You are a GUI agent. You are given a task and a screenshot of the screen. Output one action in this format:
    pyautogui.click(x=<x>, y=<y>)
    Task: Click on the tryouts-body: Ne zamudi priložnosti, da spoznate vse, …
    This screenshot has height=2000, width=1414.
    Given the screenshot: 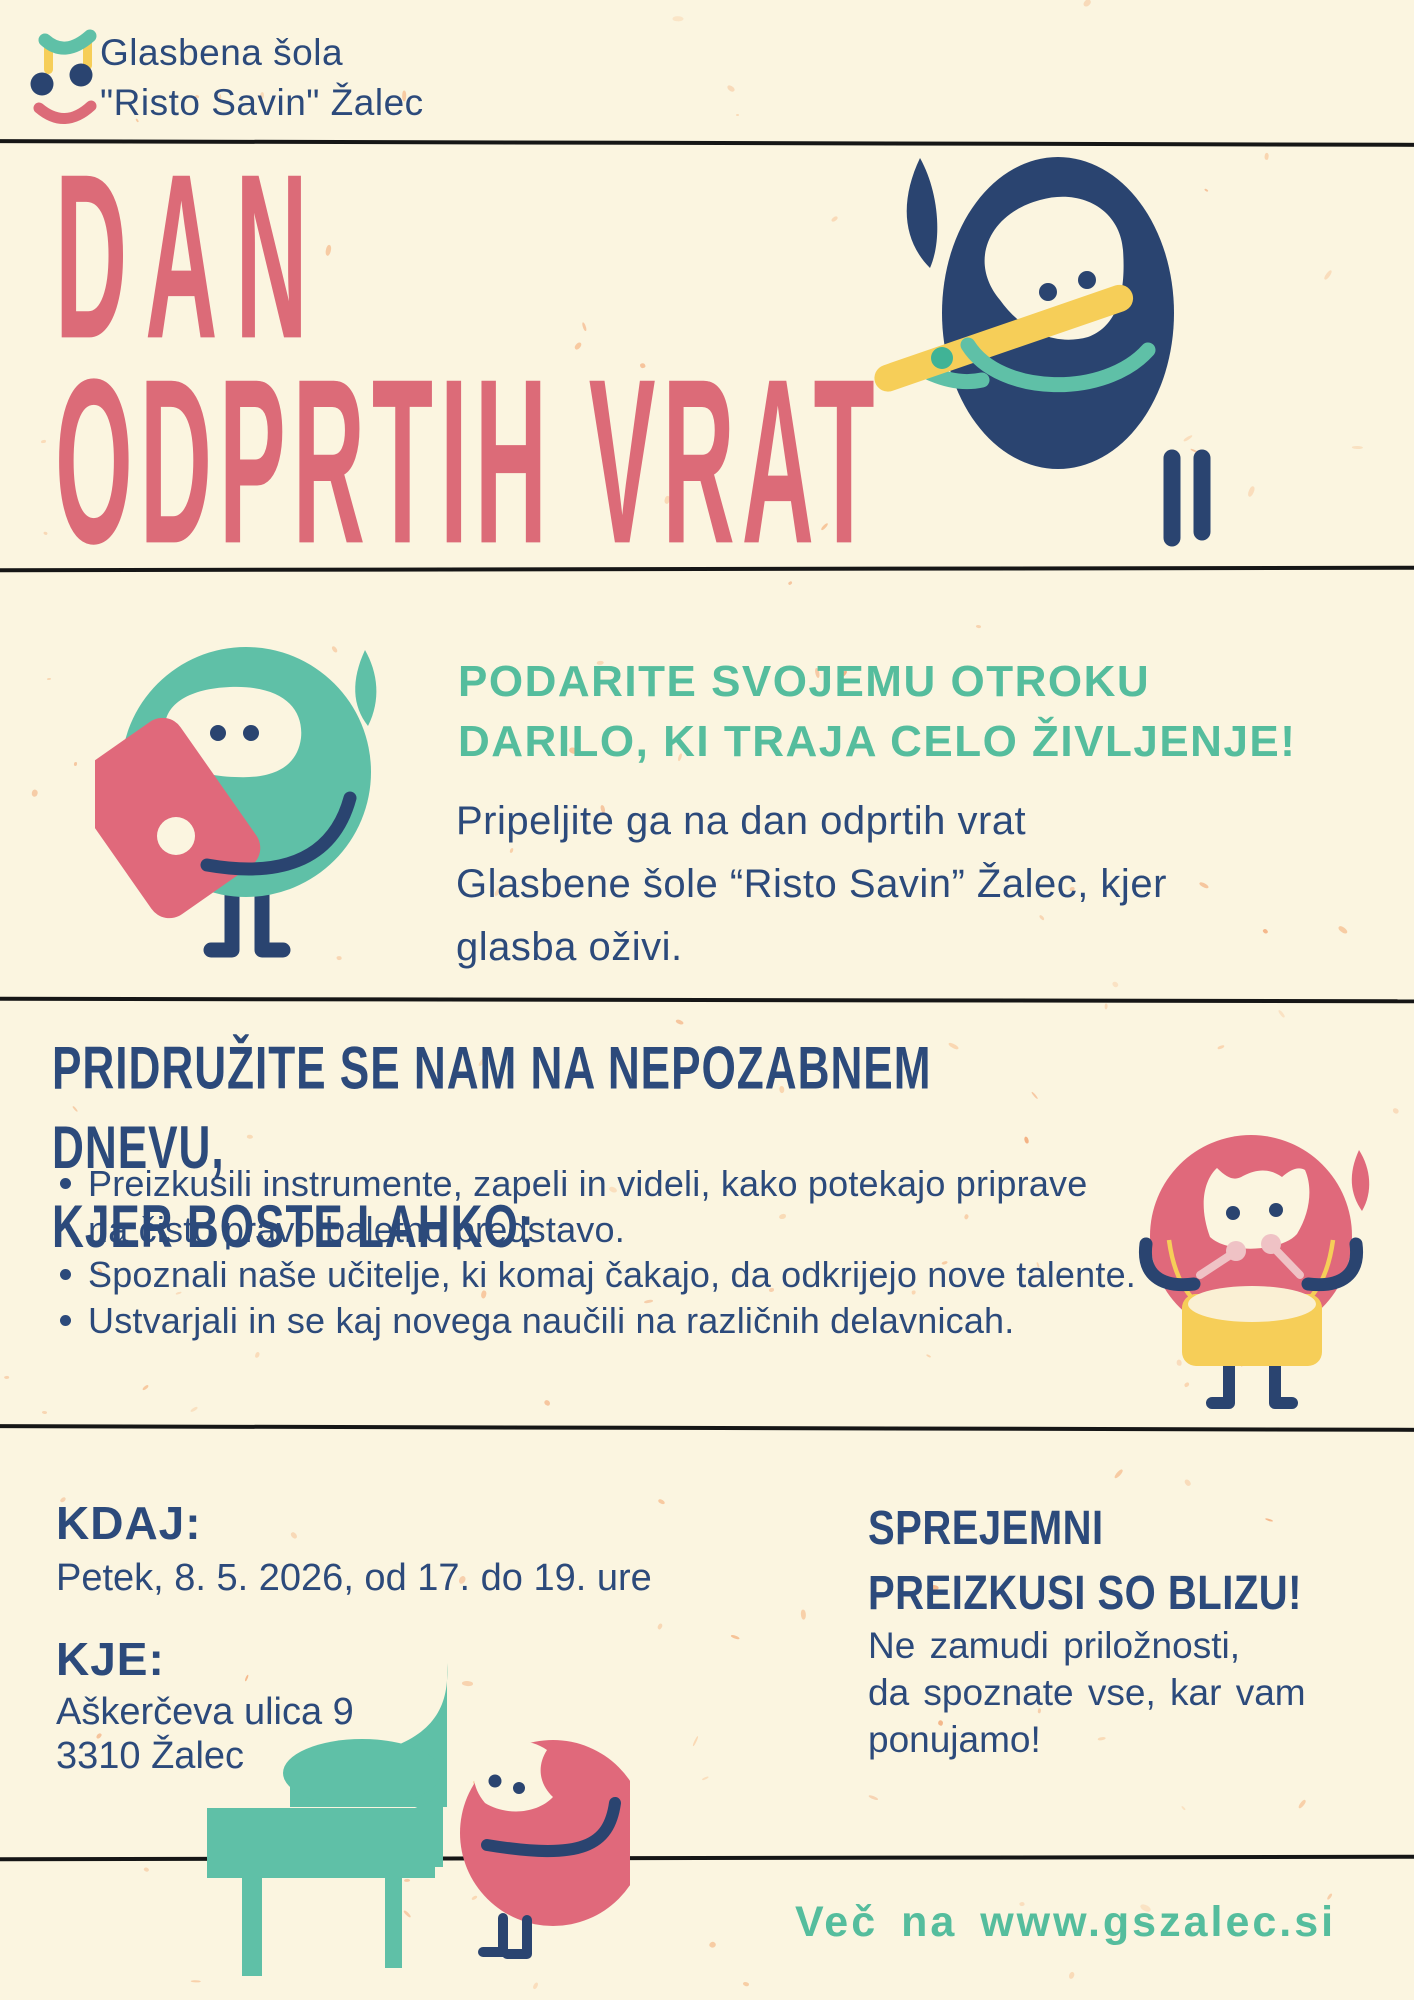 What is the action you would take?
    pyautogui.click(x=1087, y=1692)
    